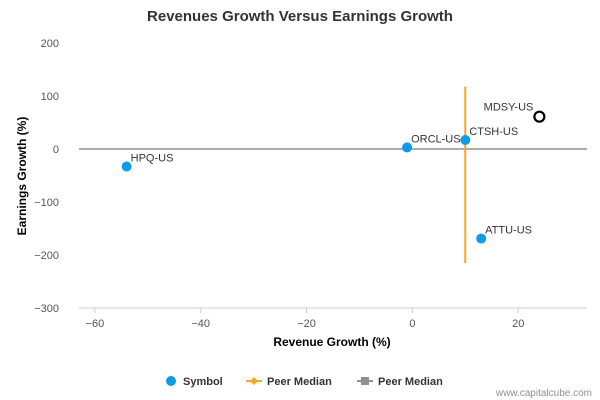 Image resolution: width=600 pixels, height=400 pixels. What do you see at coordinates (46, 256) in the screenshot?
I see `y-tick-label: −200` at bounding box center [46, 256].